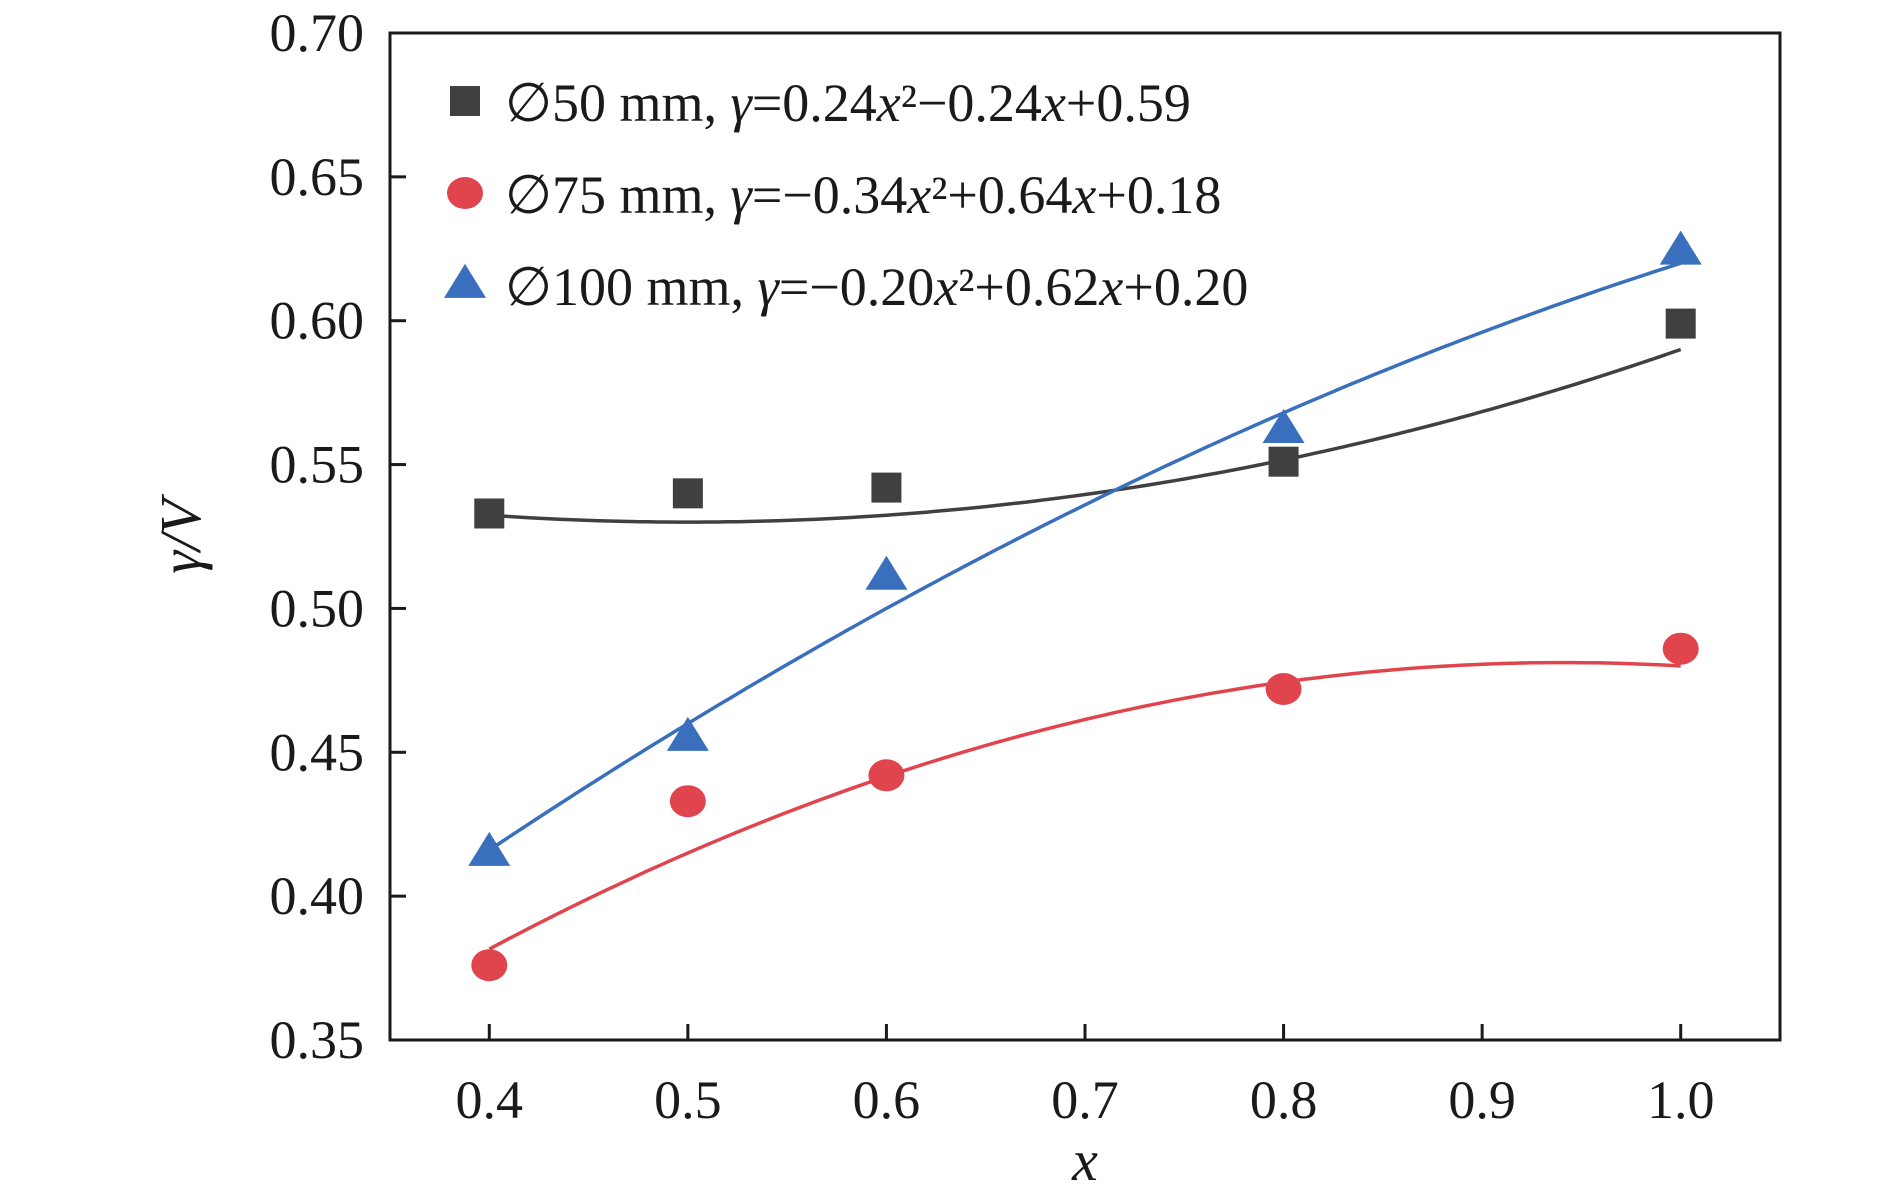 This screenshot has height=1192, width=1890. What do you see at coordinates (317, 896) in the screenshot?
I see `y-tick-label: 0.40` at bounding box center [317, 896].